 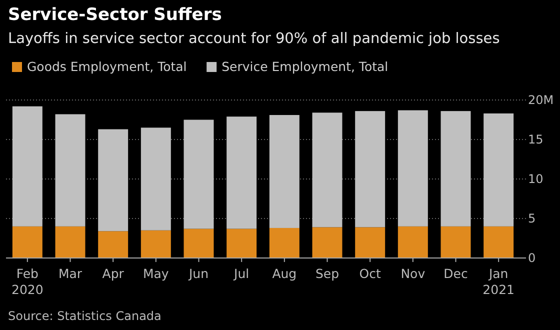 I want to click on x-tick-label: Dec, so click(x=456, y=273).